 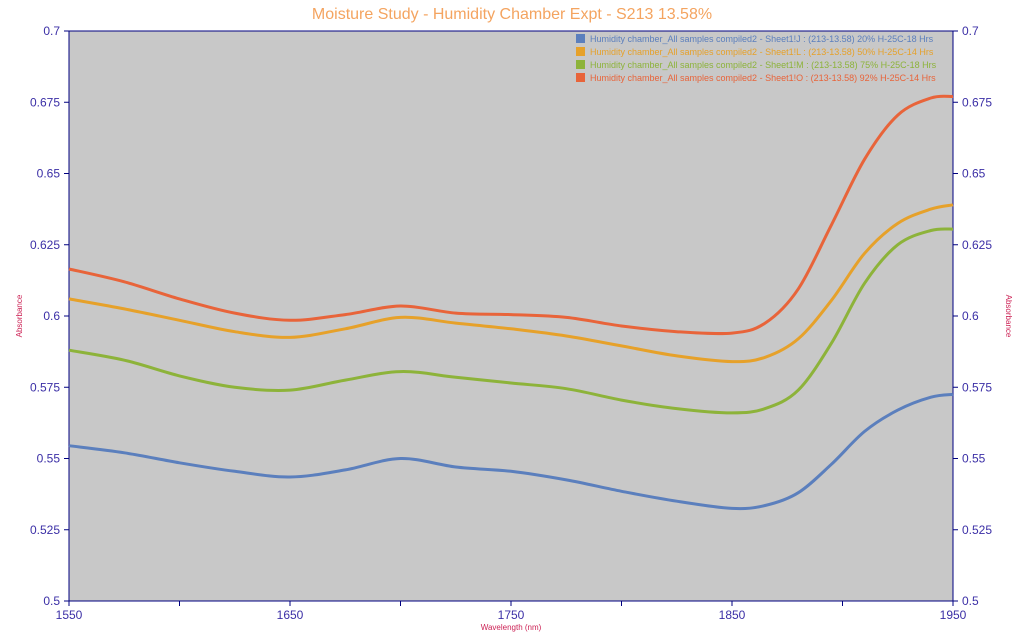 What do you see at coordinates (970, 601) in the screenshot?
I see `y-tick-label-right: 0.5` at bounding box center [970, 601].